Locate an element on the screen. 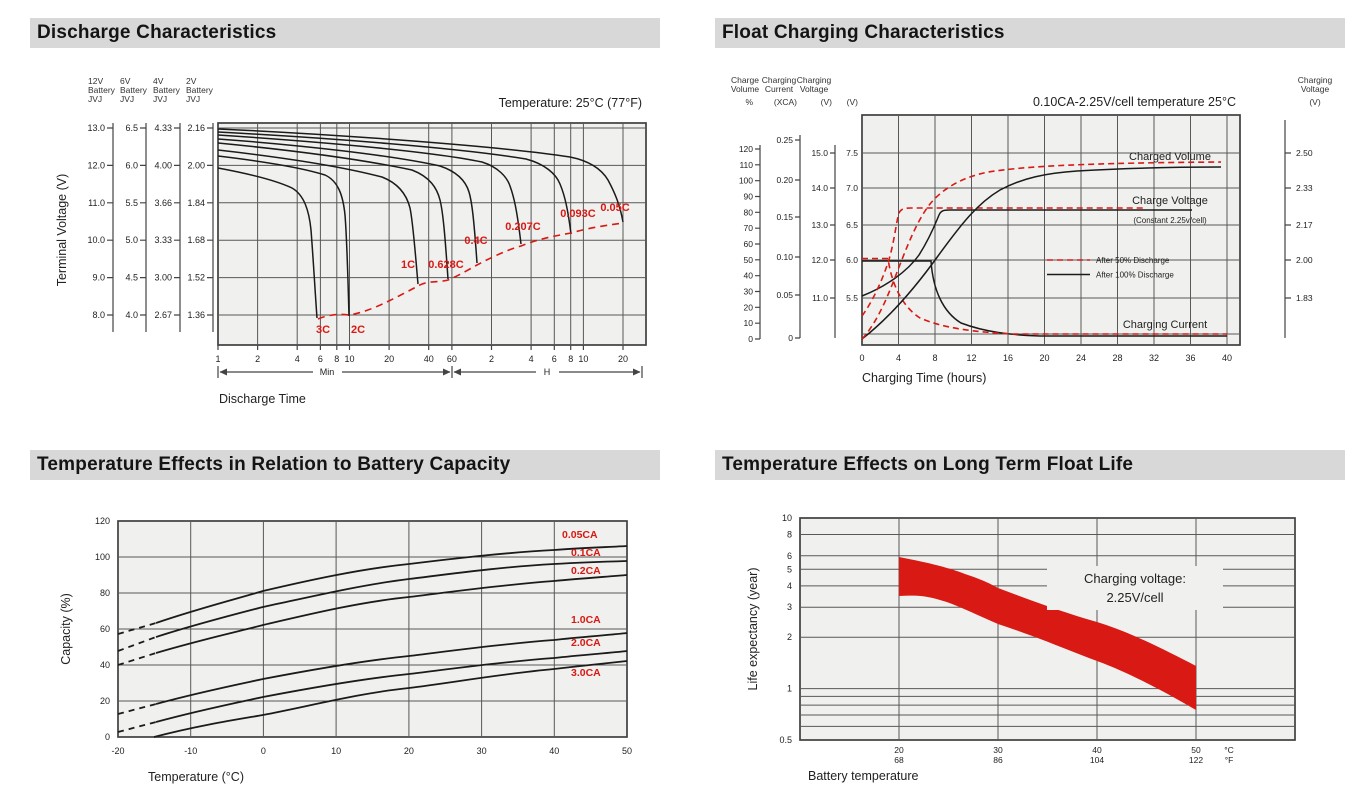  rate-label: 3C is located at coordinates (323, 330).